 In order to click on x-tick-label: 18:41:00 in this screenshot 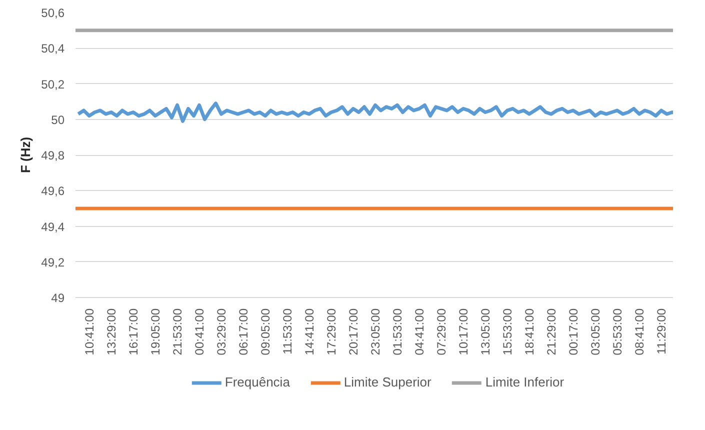, I will do `click(529, 332)`.